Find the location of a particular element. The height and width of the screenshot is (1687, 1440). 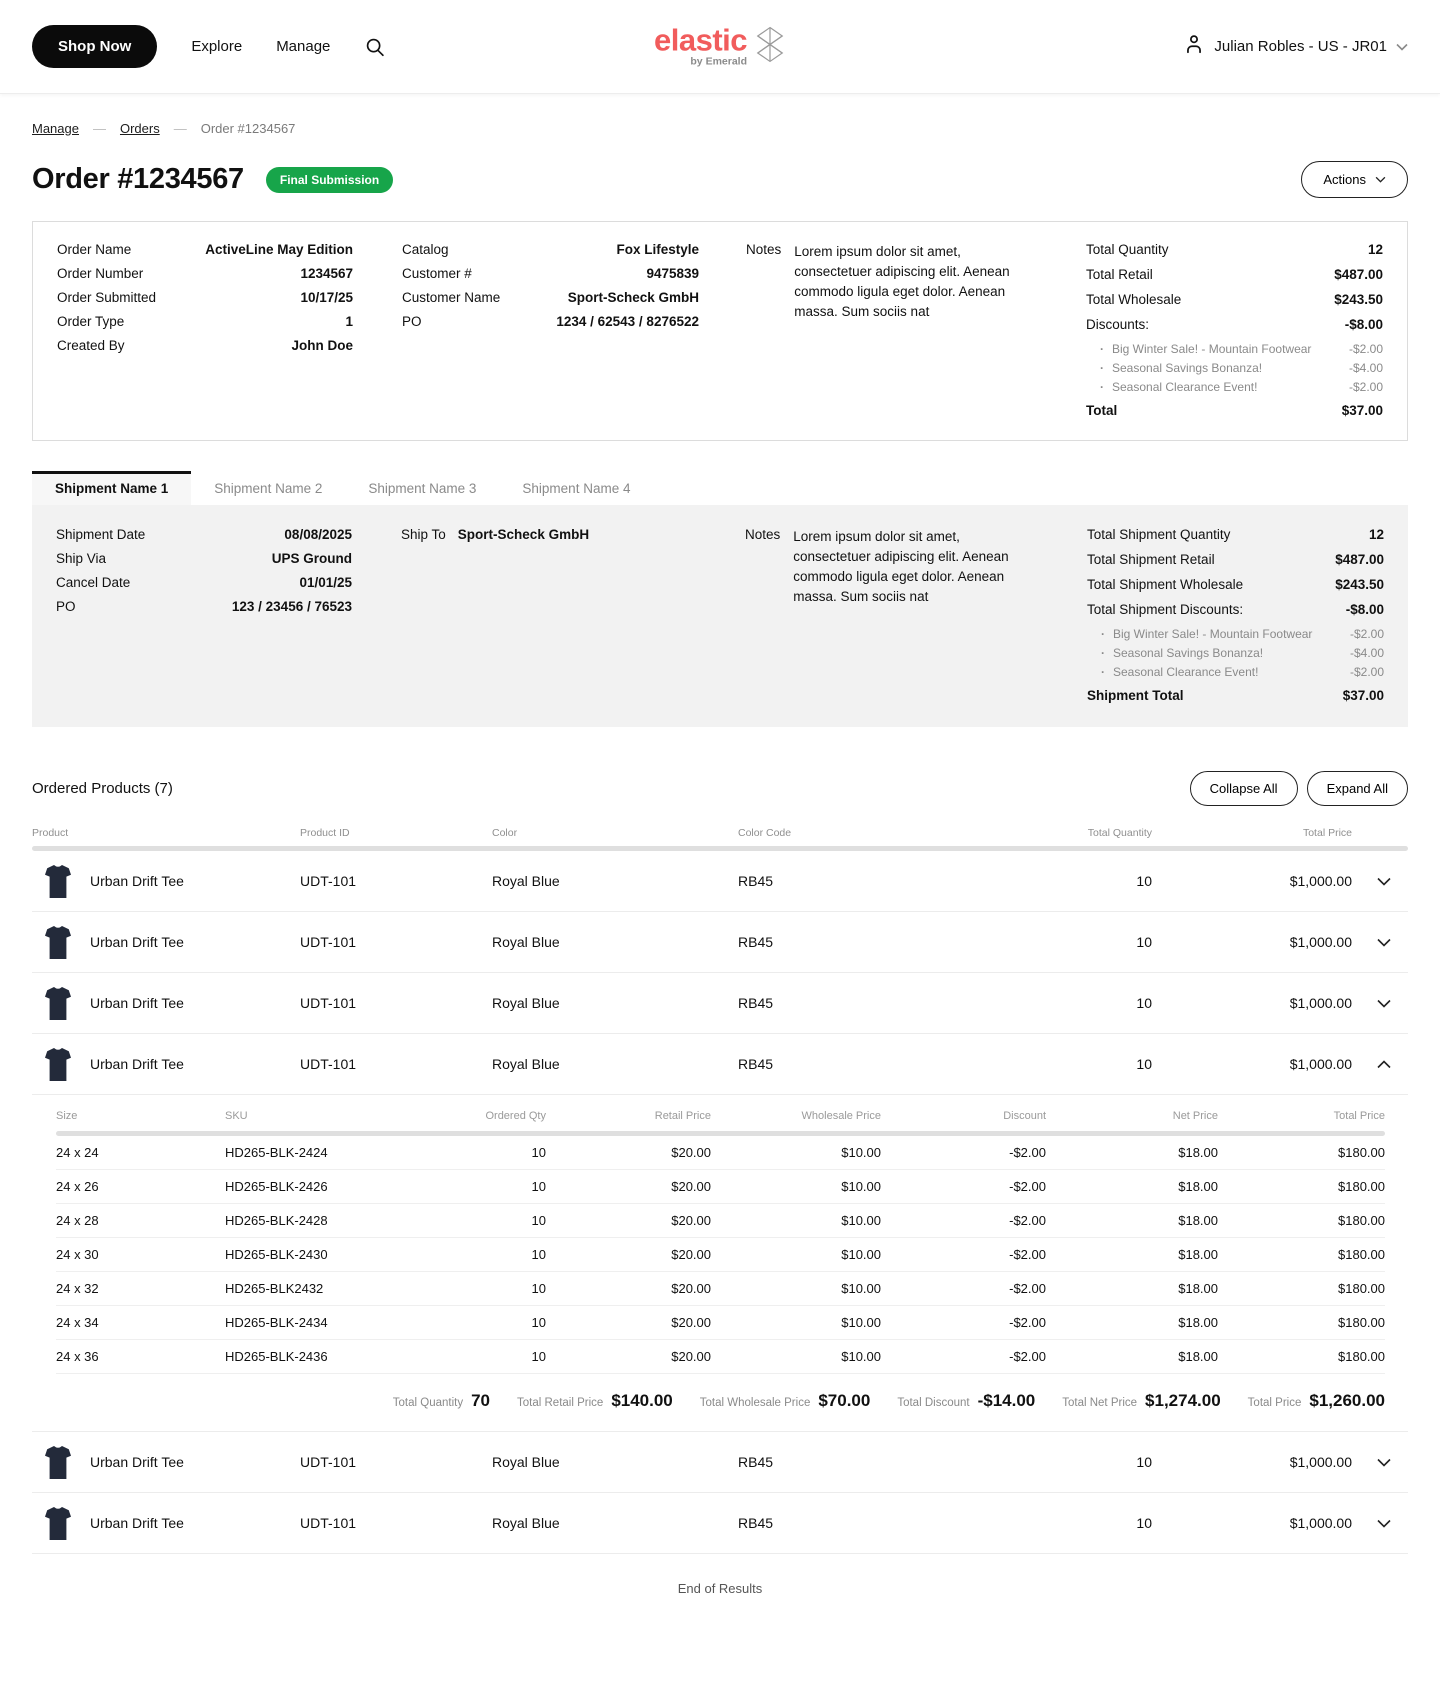

logo-tagline: by Emerald is located at coordinates (719, 61).